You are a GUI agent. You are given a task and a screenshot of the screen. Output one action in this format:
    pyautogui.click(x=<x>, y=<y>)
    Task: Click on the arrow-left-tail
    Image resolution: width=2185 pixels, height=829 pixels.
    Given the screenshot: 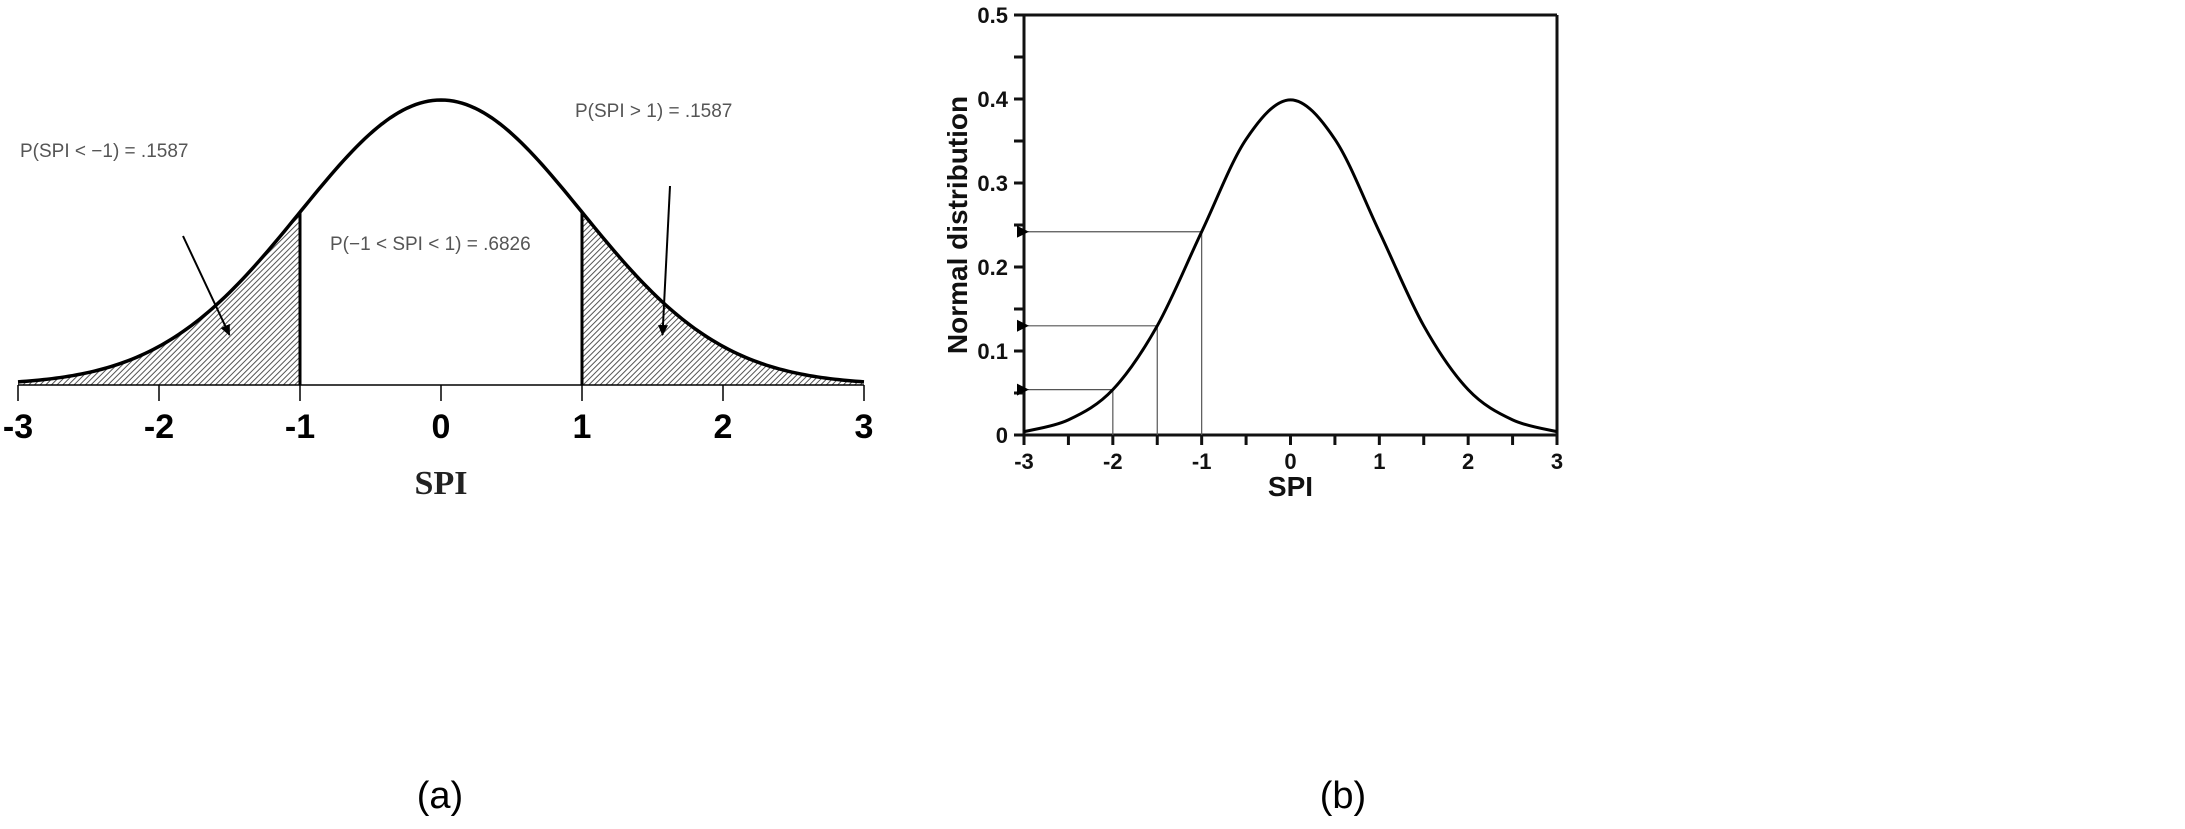 What is the action you would take?
    pyautogui.click(x=206, y=285)
    